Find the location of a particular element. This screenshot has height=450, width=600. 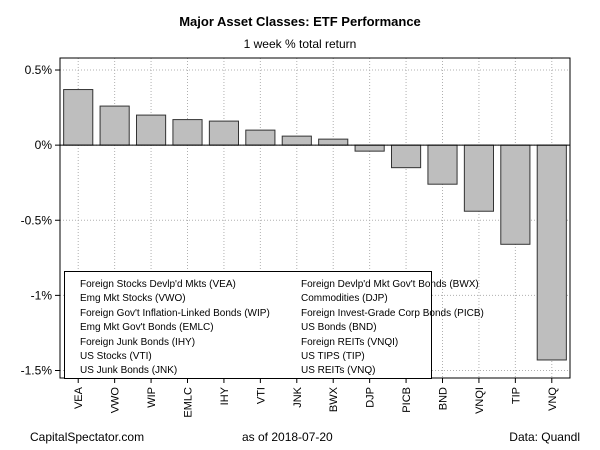

x-tick-label: VNQ is located at coordinates (553, 399).